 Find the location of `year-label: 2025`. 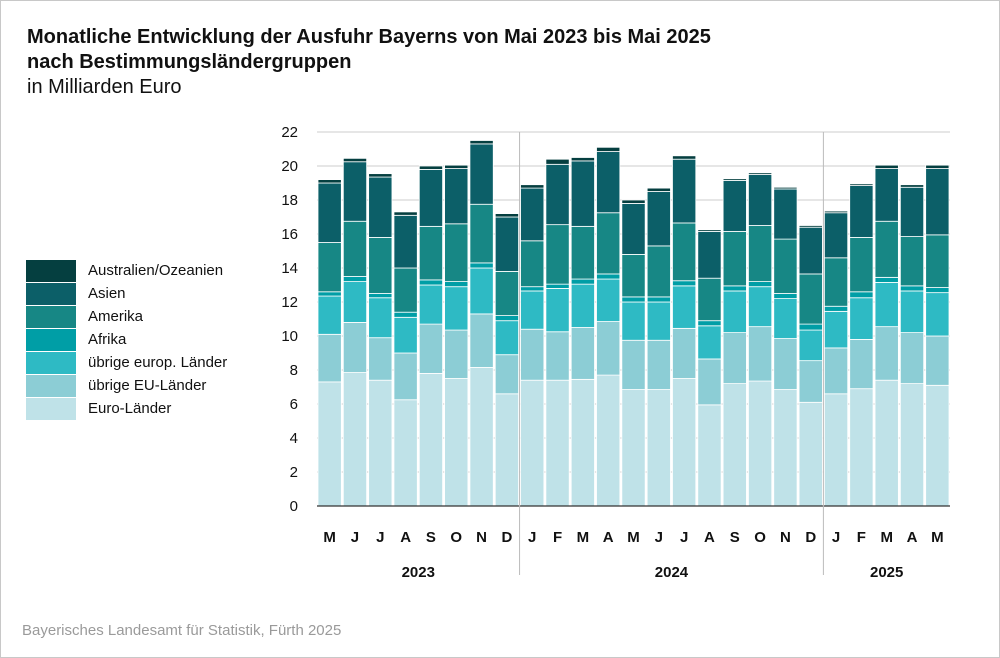

year-label: 2025 is located at coordinates (886, 572).